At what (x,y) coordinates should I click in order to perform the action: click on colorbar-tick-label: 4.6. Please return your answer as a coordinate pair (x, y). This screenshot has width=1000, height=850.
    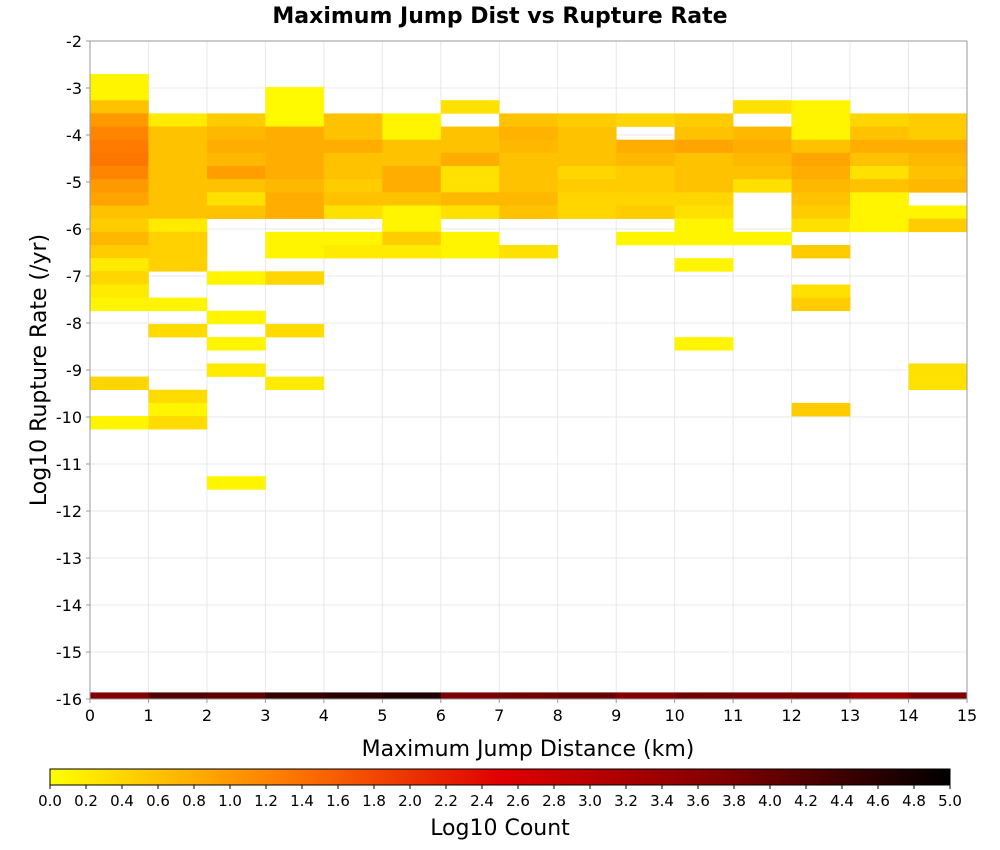
    Looking at the image, I should click on (878, 801).